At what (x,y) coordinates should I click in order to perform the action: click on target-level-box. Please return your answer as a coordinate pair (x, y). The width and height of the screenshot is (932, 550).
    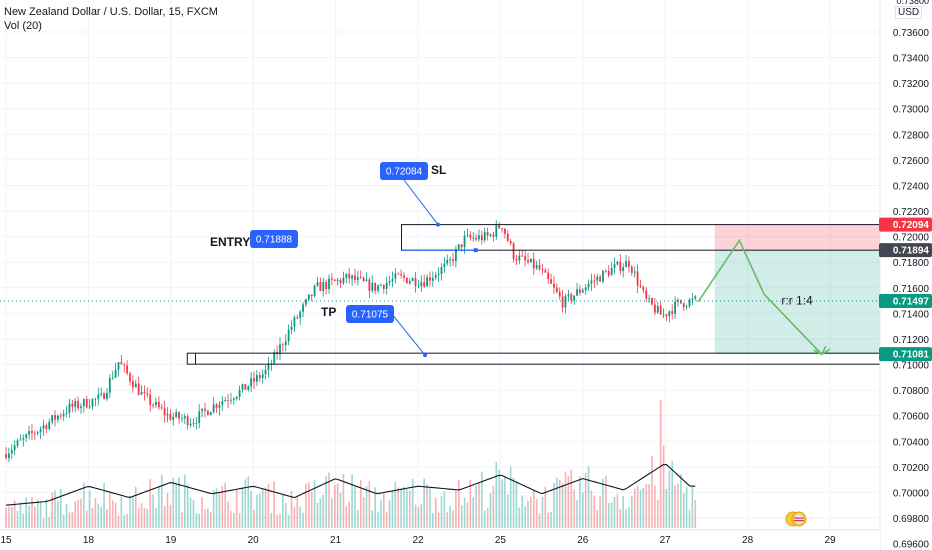
    Looking at the image, I should click on (533, 358).